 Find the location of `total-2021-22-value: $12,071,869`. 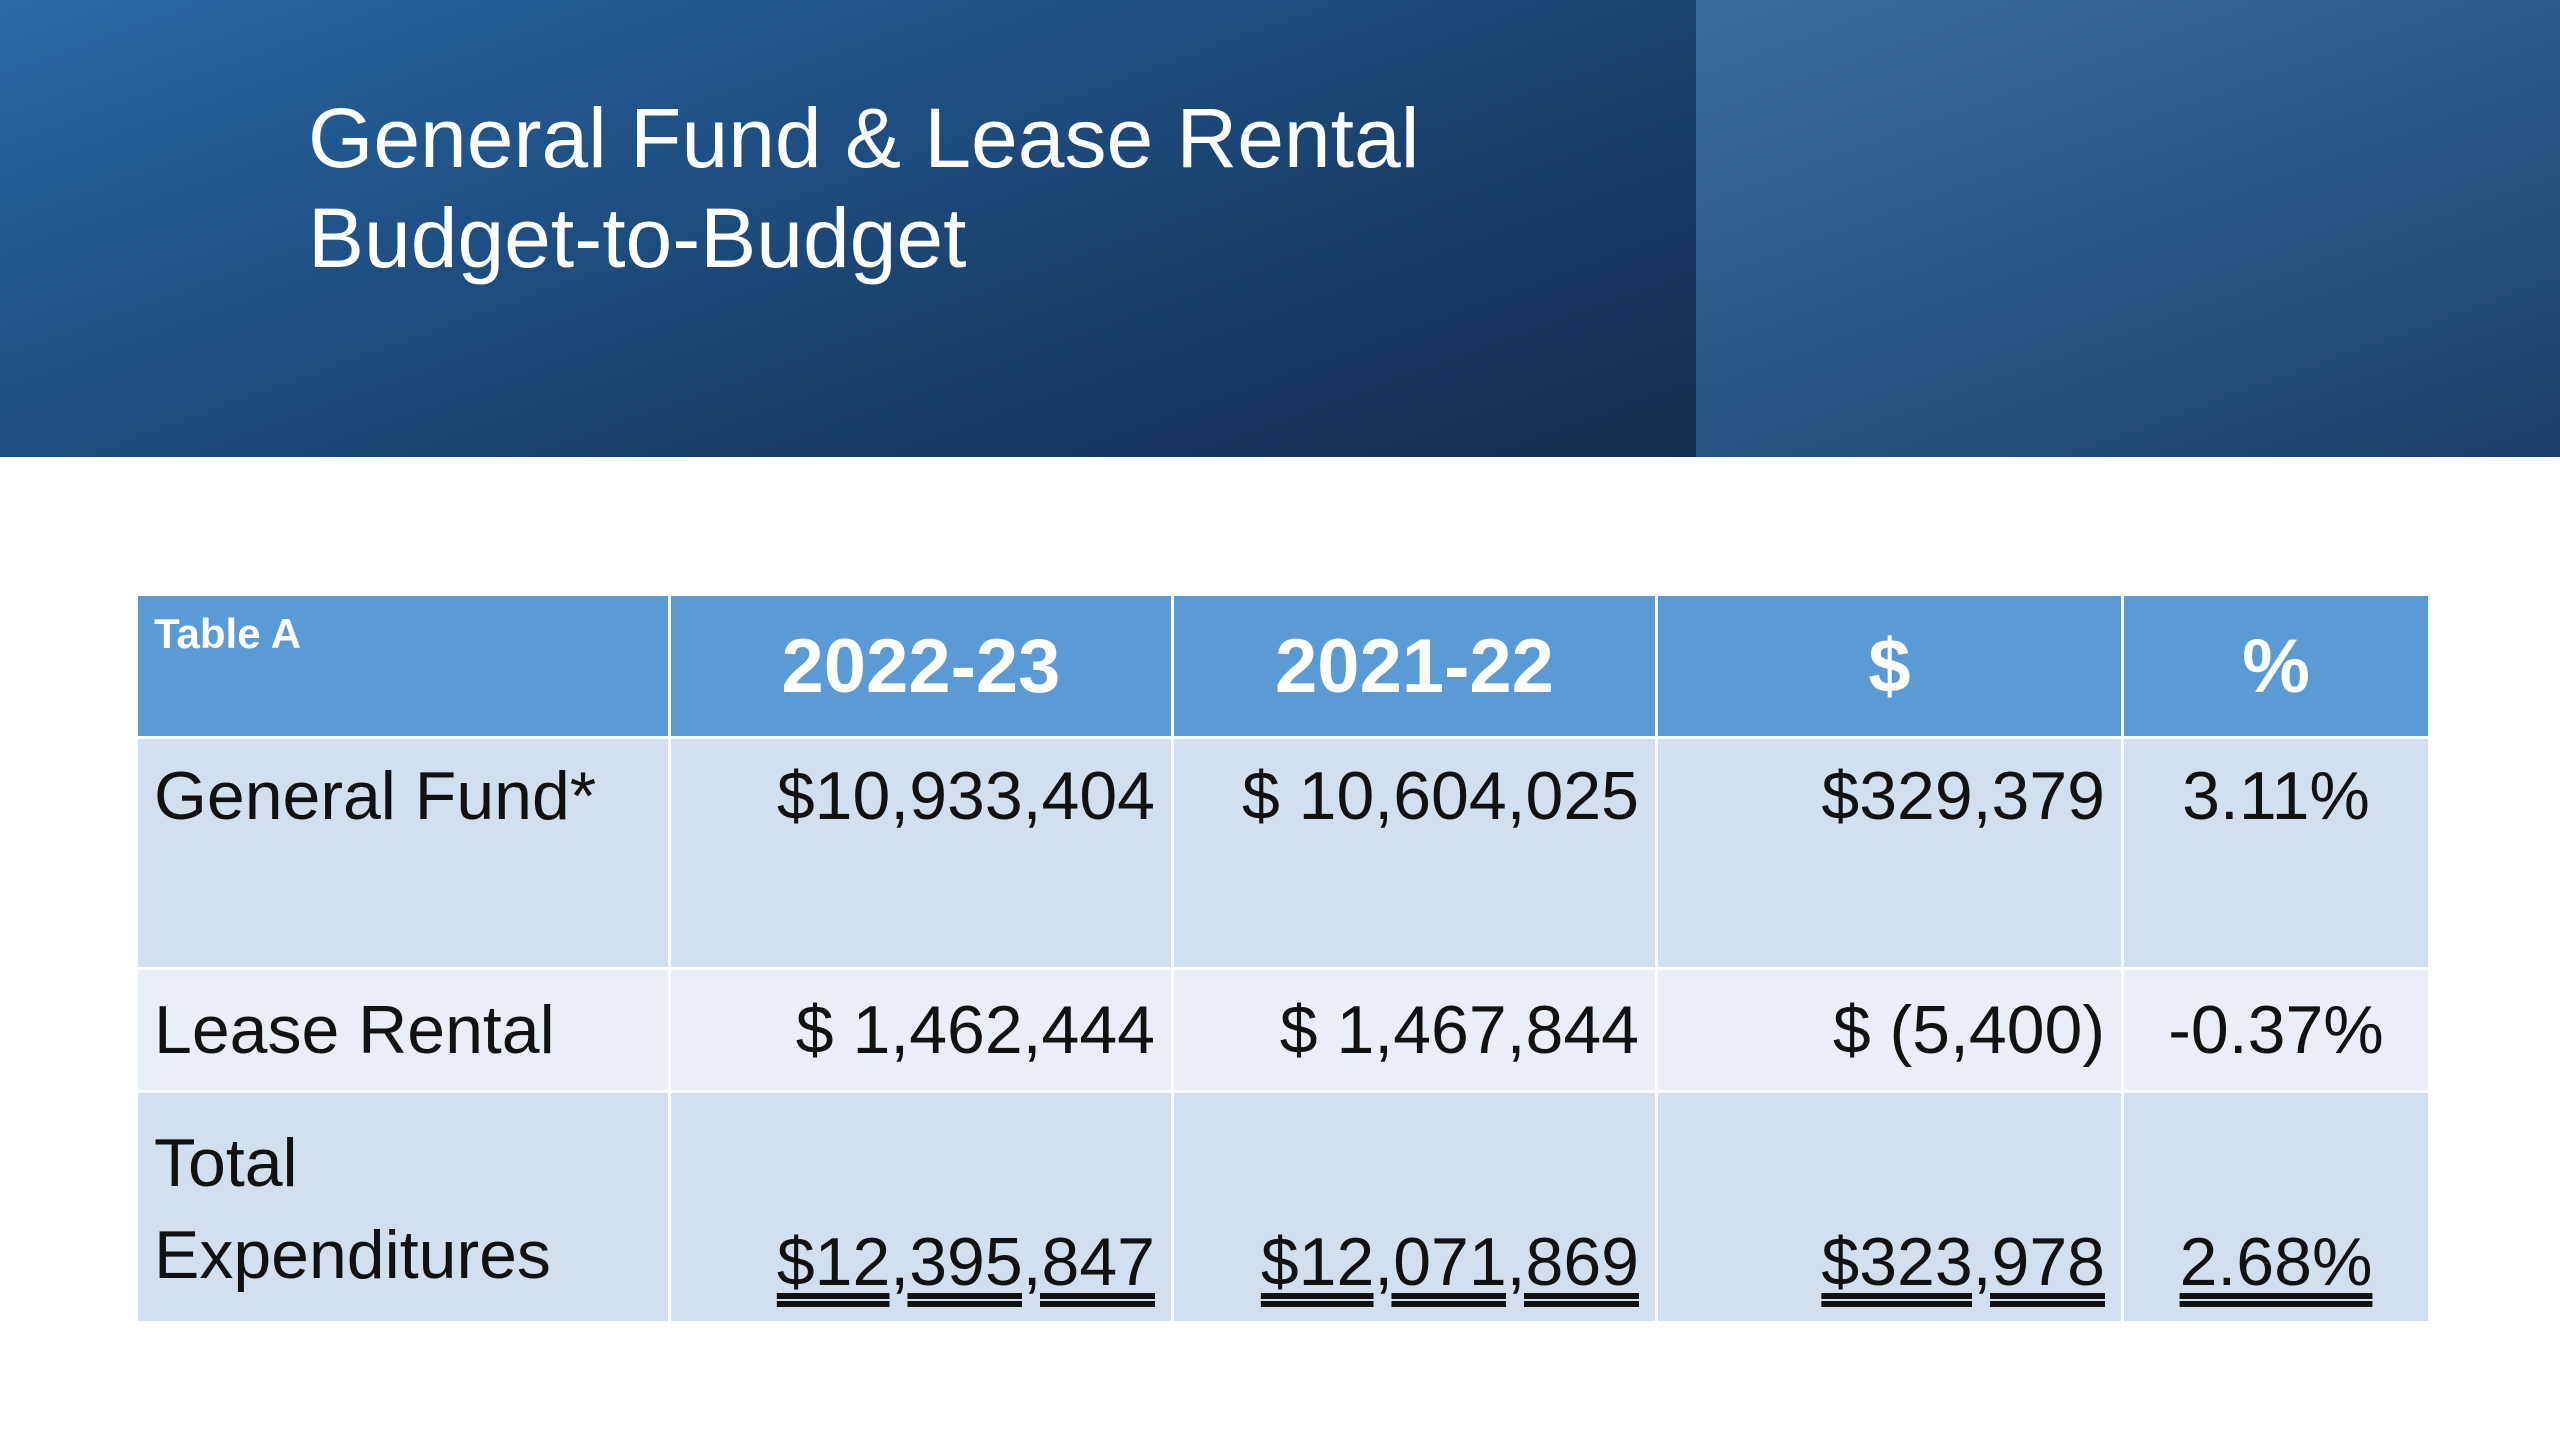

total-2021-22-value: $12,071,869 is located at coordinates (1449, 1262).